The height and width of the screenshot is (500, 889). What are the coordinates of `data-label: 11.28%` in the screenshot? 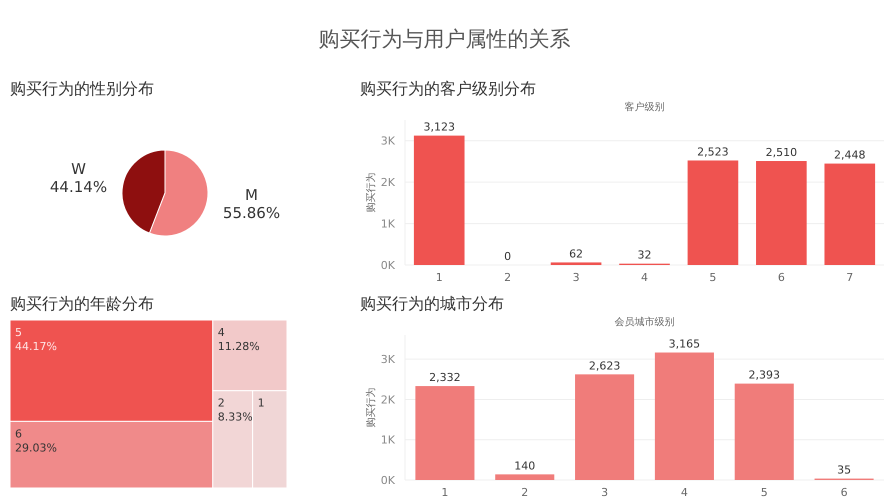 It's located at (239, 346).